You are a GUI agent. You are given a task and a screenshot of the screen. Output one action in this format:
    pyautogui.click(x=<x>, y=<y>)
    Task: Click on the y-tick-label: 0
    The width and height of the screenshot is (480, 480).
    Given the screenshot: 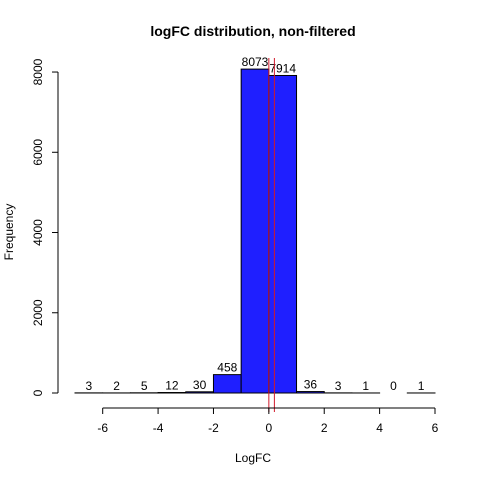 What is the action you would take?
    pyautogui.click(x=38, y=392)
    